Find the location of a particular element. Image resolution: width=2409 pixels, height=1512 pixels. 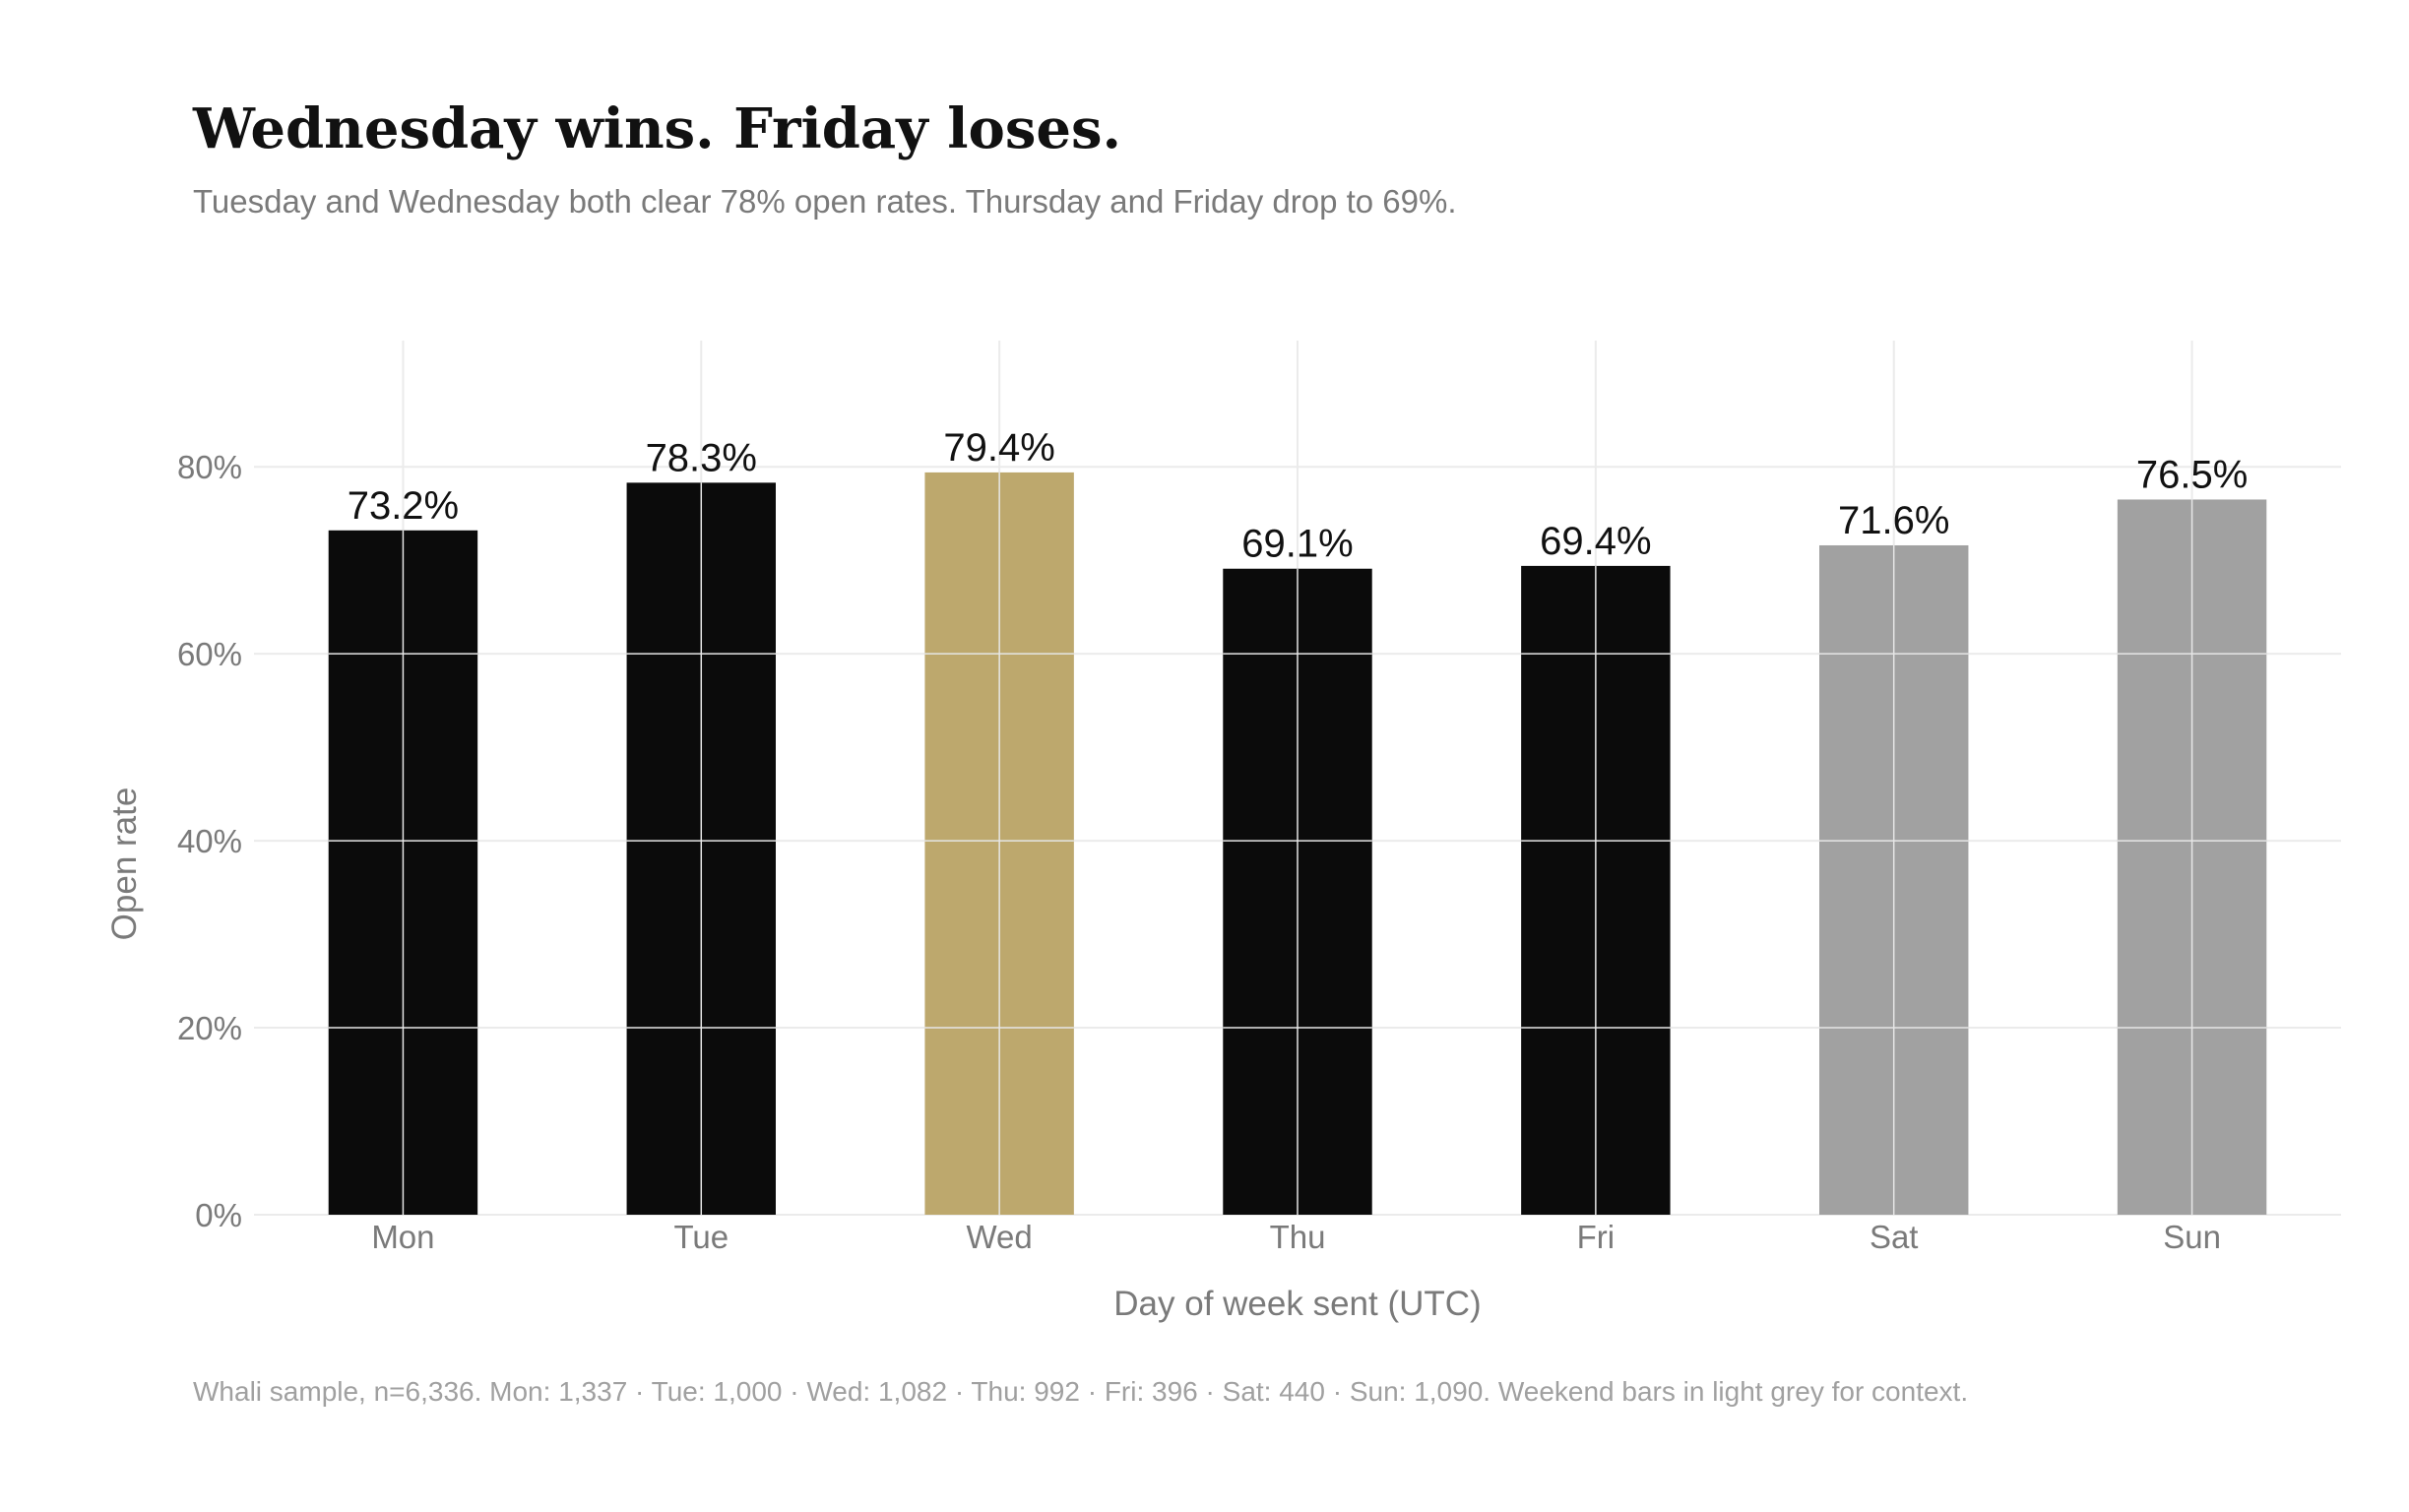

value-label-sat: 71.6% is located at coordinates (1893, 520).